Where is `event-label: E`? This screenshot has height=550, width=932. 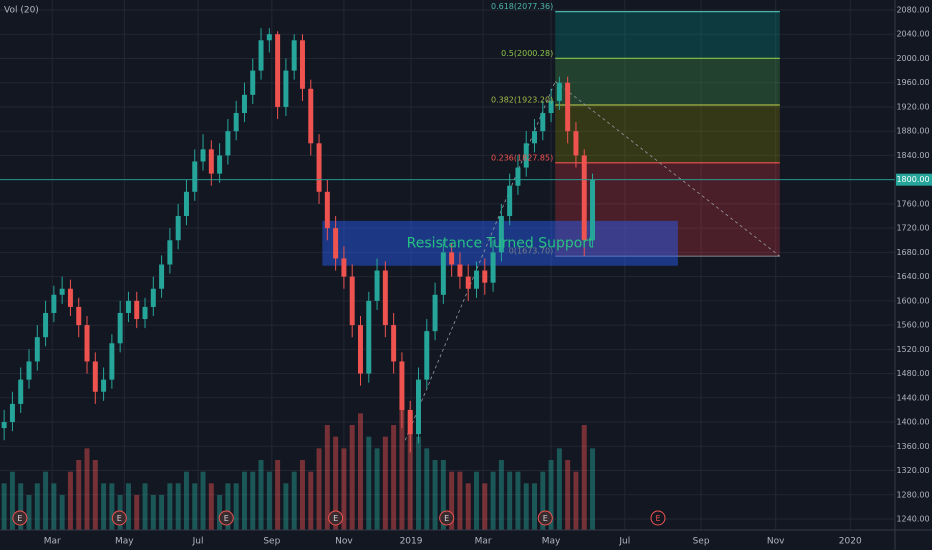 event-label: E is located at coordinates (19, 518).